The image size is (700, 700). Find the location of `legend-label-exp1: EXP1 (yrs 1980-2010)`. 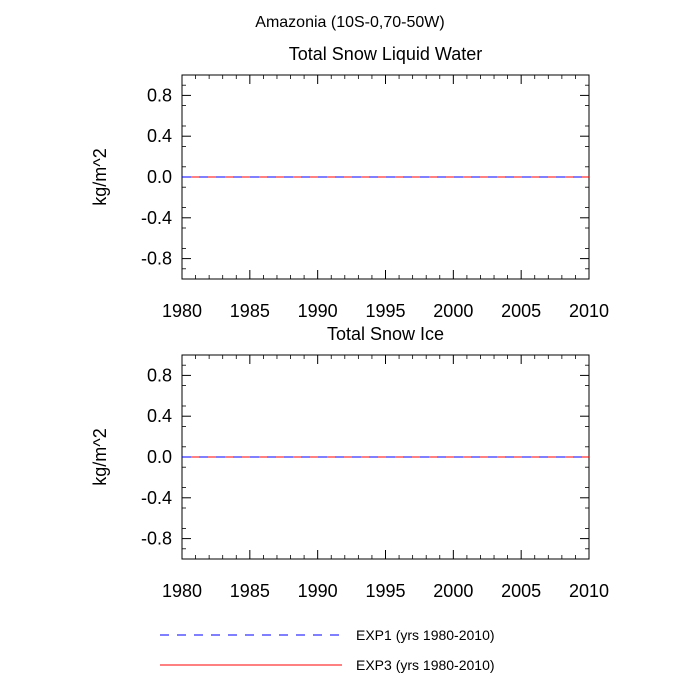

legend-label-exp1: EXP1 (yrs 1980-2010) is located at coordinates (425, 635).